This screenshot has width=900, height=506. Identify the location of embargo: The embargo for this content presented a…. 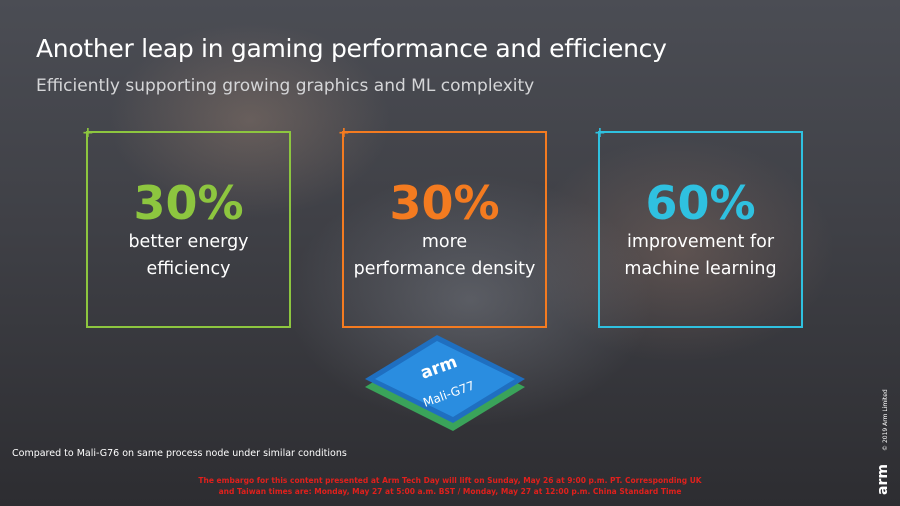
(450, 486).